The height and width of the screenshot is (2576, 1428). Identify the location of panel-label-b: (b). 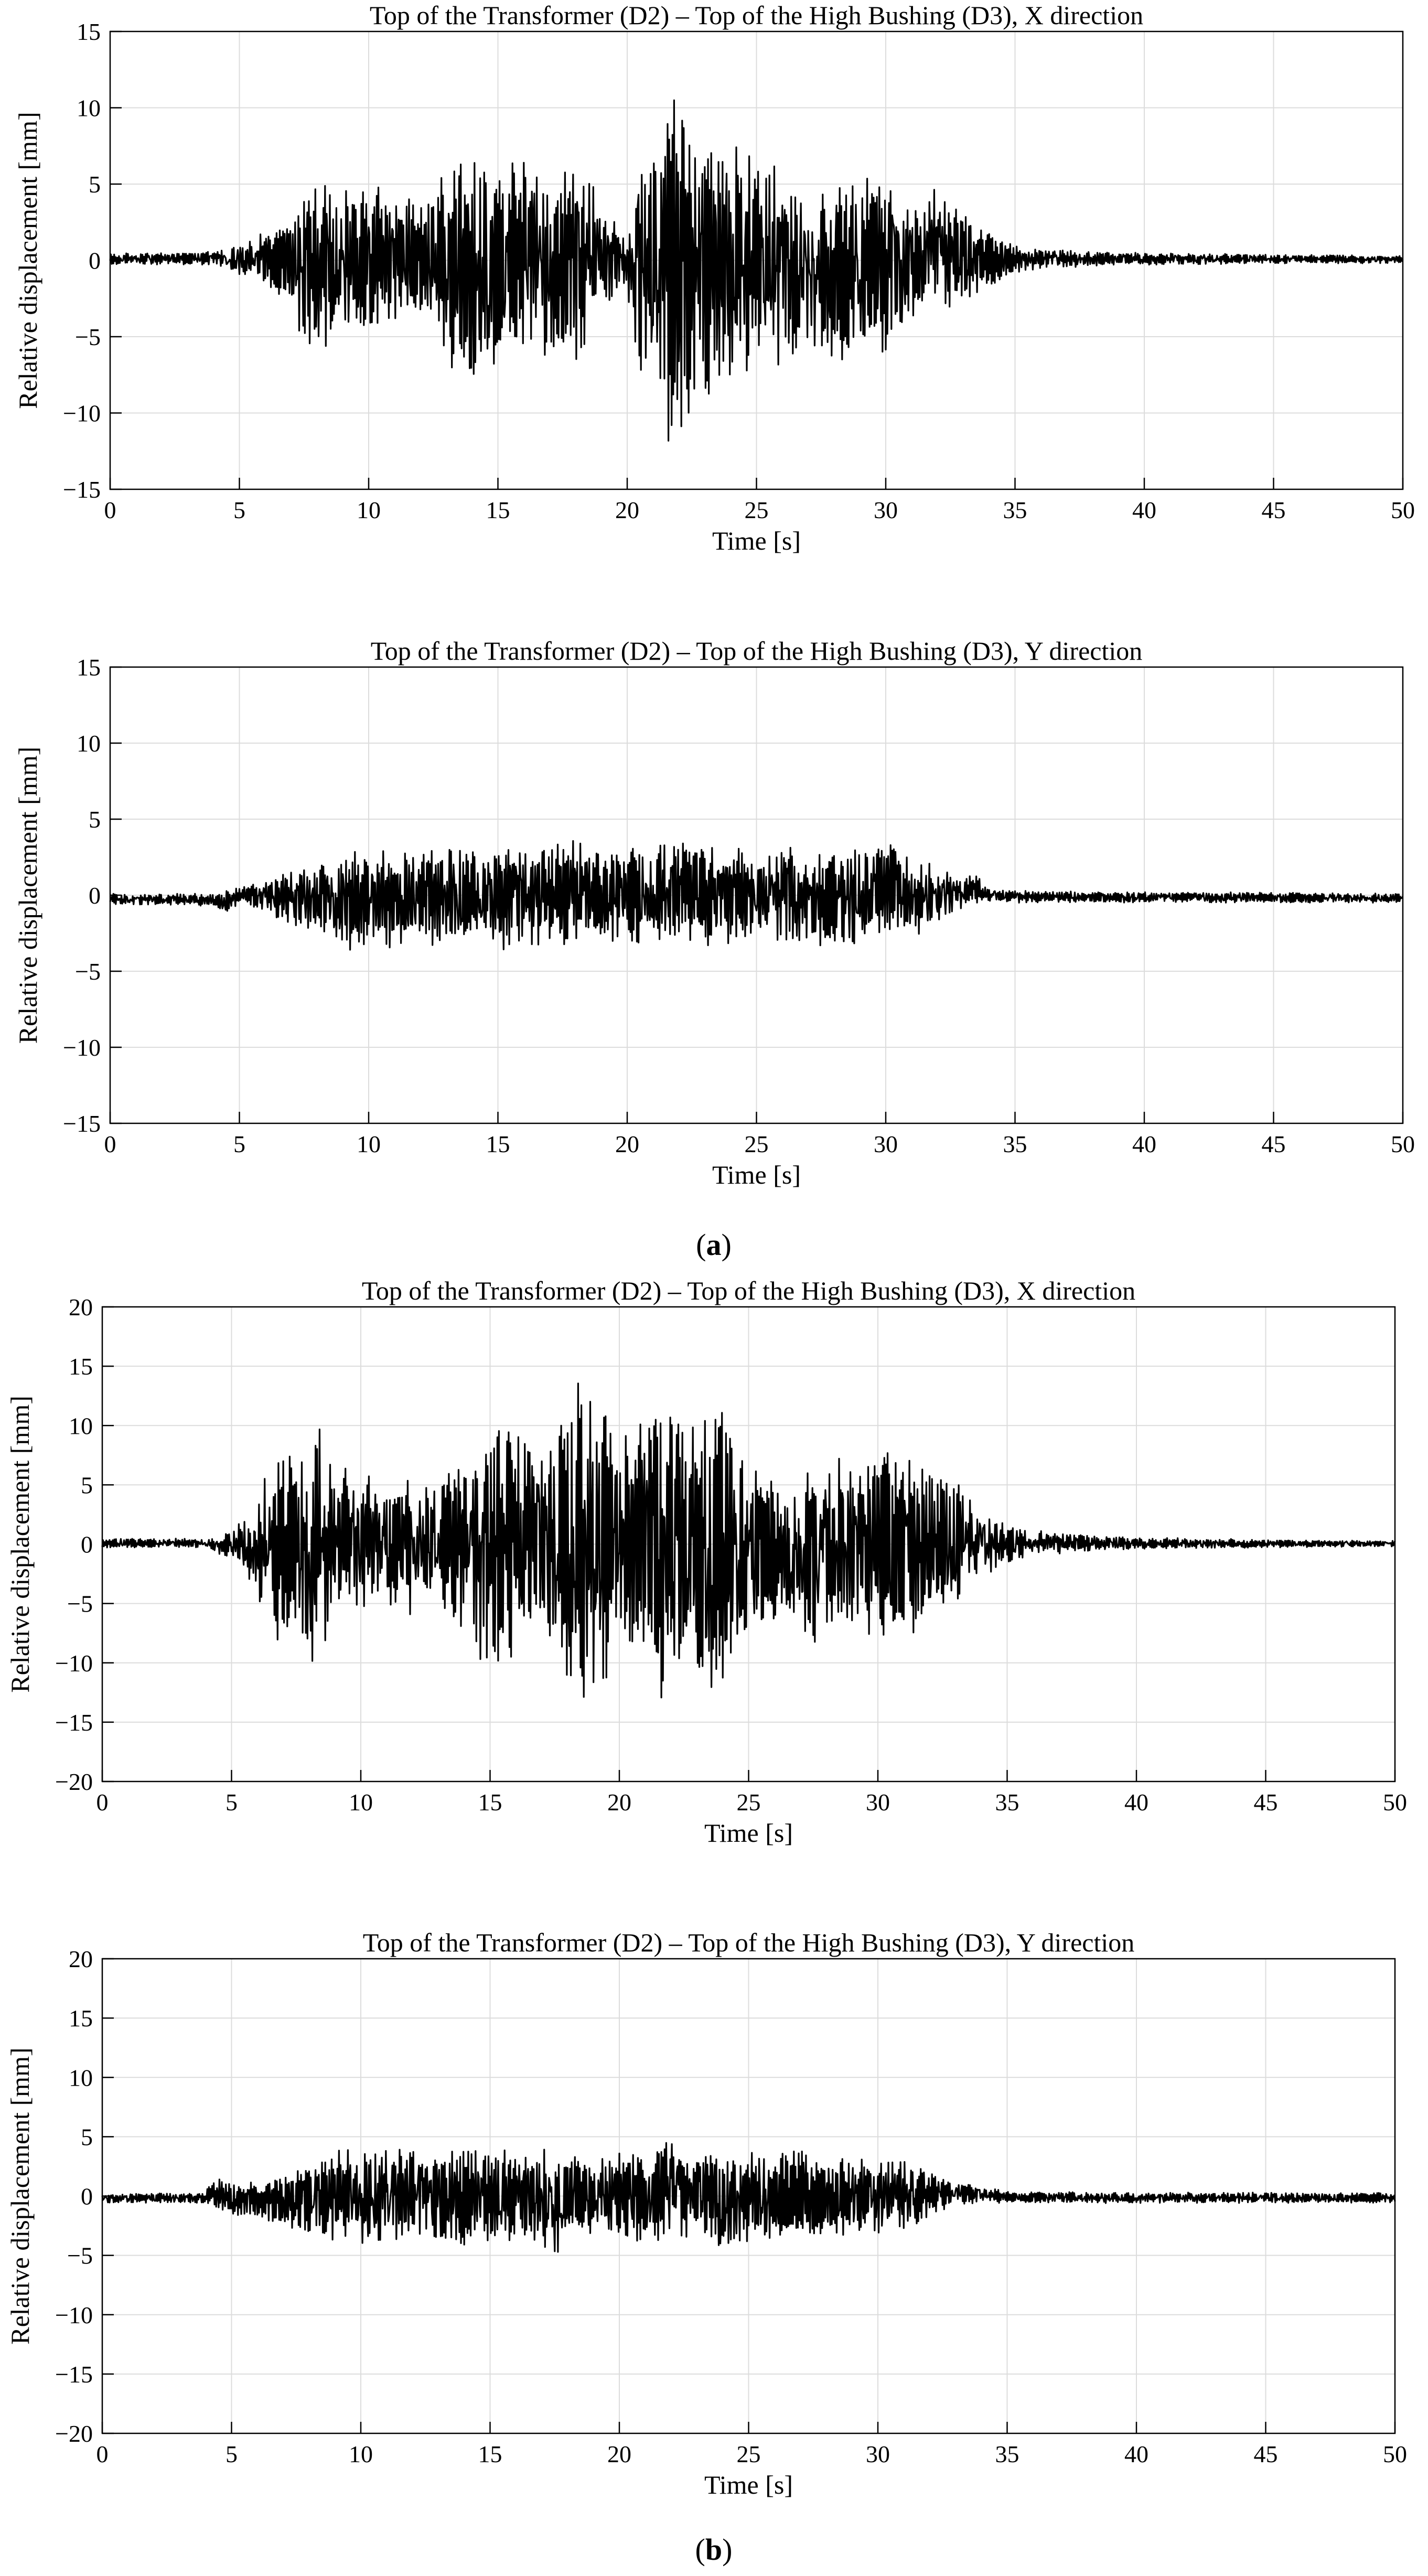
(714, 2549).